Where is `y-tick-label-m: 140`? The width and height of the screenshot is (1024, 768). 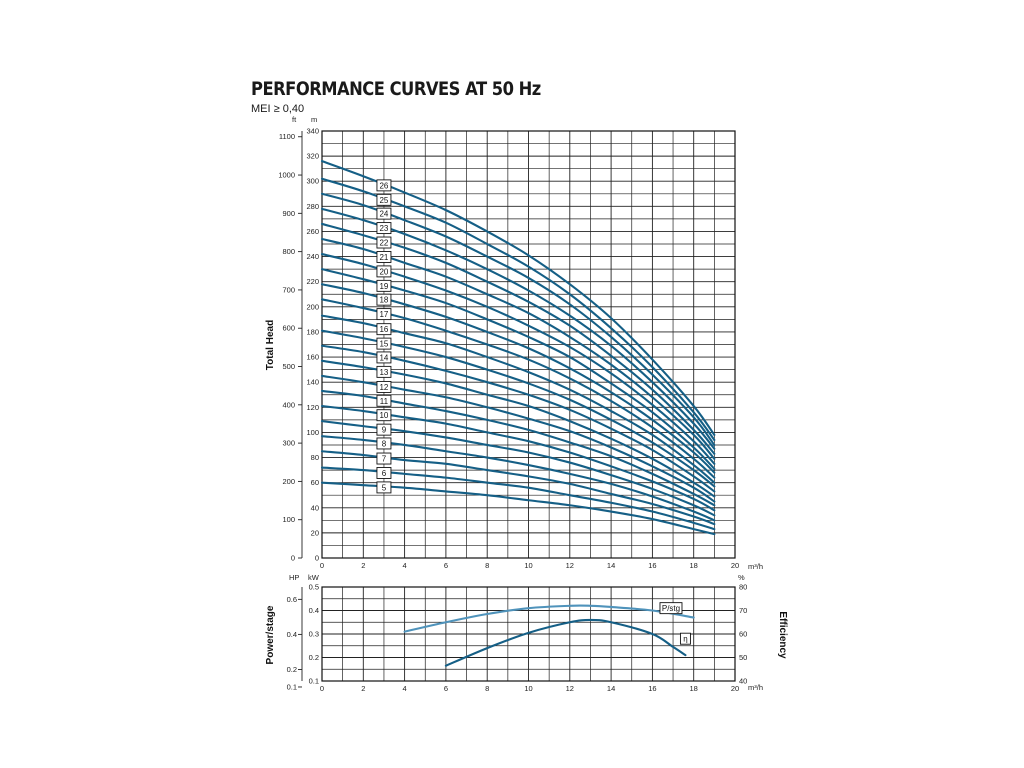
y-tick-label-m: 140 is located at coordinates (312, 382).